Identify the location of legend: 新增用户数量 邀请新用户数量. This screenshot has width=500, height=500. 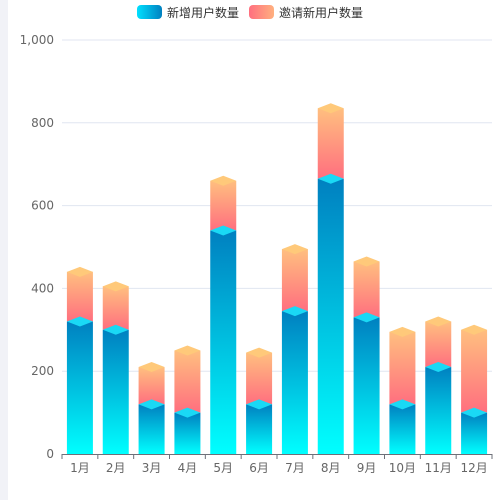
(250, 12).